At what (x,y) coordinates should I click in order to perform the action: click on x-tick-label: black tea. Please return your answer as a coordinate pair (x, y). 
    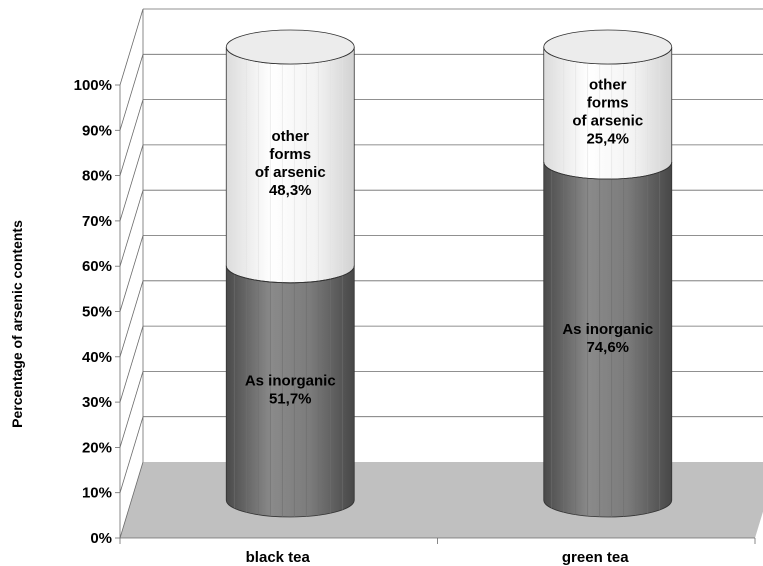
    Looking at the image, I should click on (278, 557).